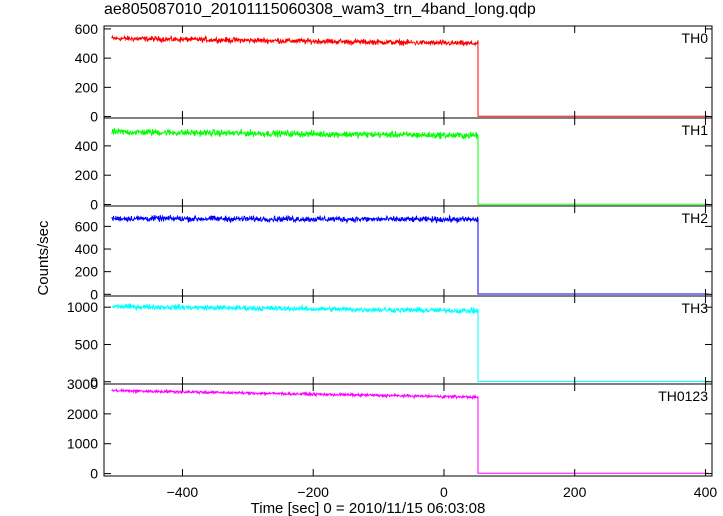  What do you see at coordinates (368, 508) in the screenshot?
I see `x-axis-label: Time [sec] 0 = 2010/11/15 06:03:08` at bounding box center [368, 508].